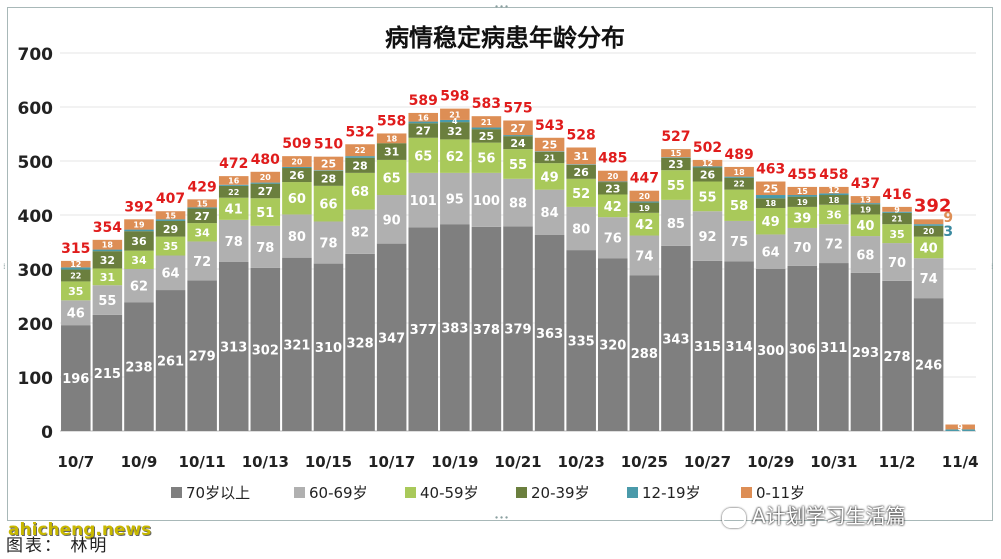 Image resolution: width=1001 pixels, height=559 pixels. Describe the element at coordinates (36, 163) in the screenshot. I see `y-tick-label: 500` at that location.